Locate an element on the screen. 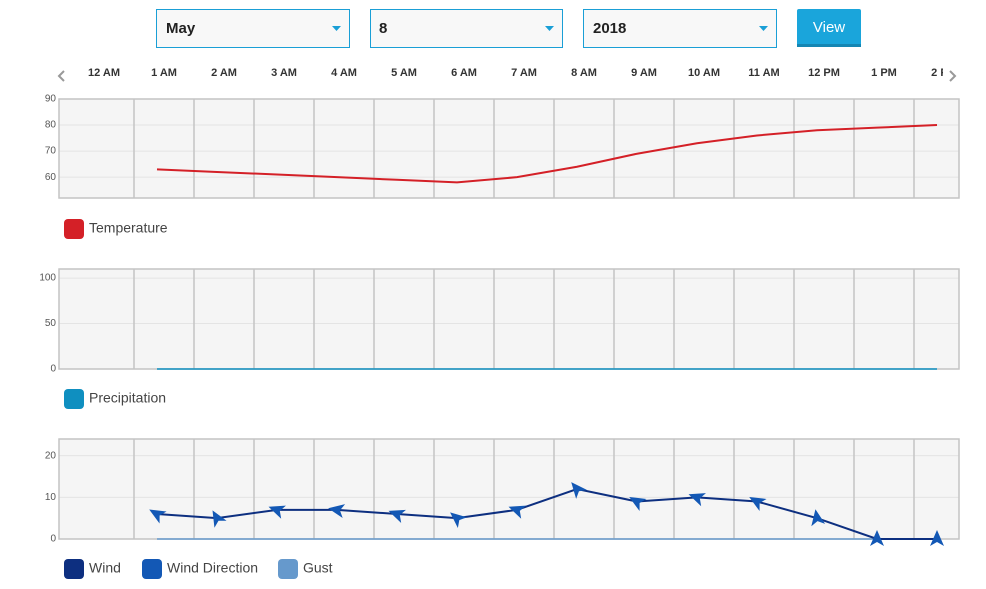  prev-arrow is located at coordinates (61, 76).